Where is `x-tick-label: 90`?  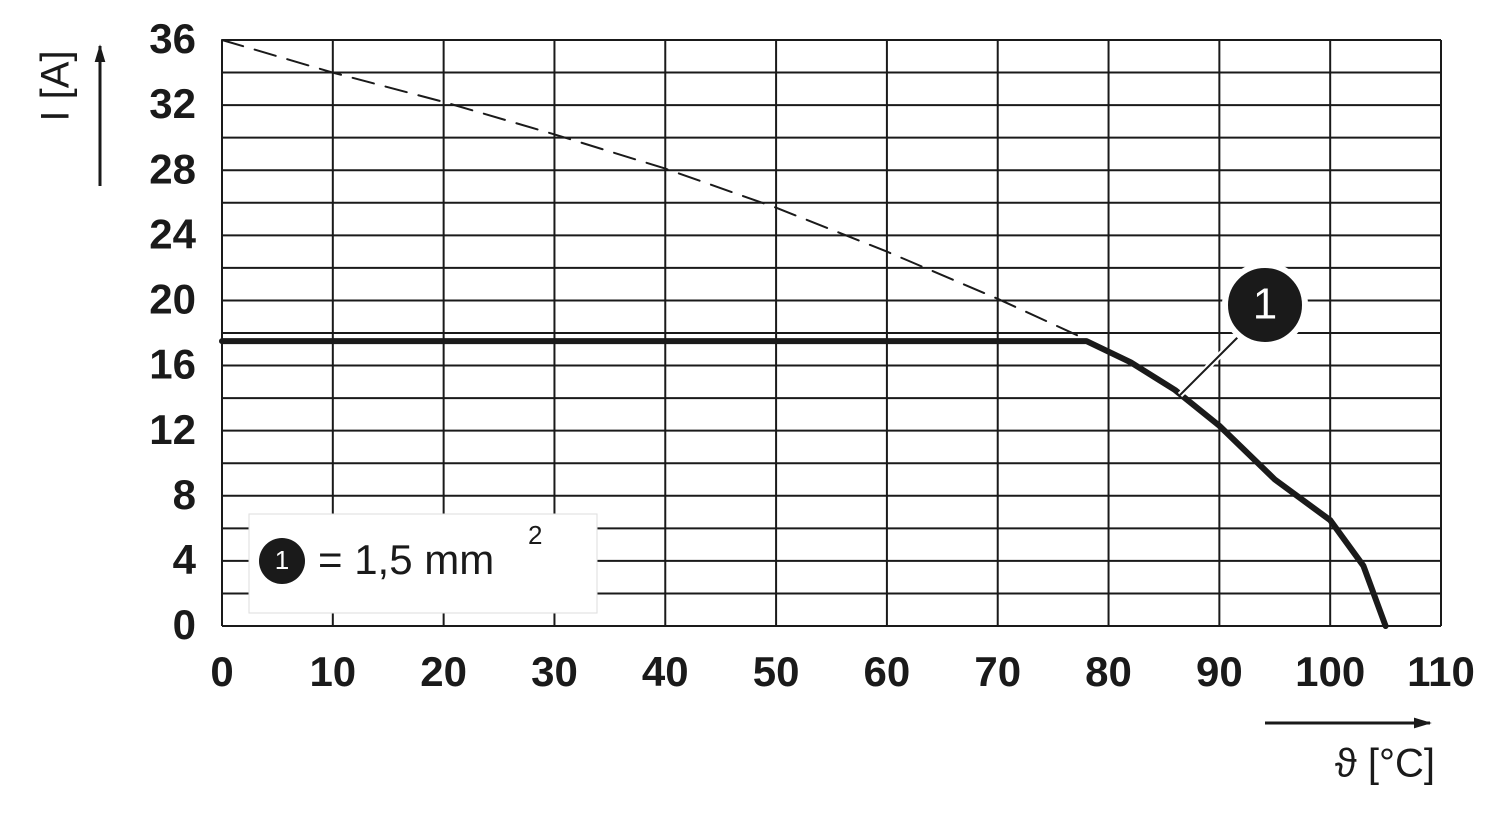 x-tick-label: 90 is located at coordinates (1219, 671).